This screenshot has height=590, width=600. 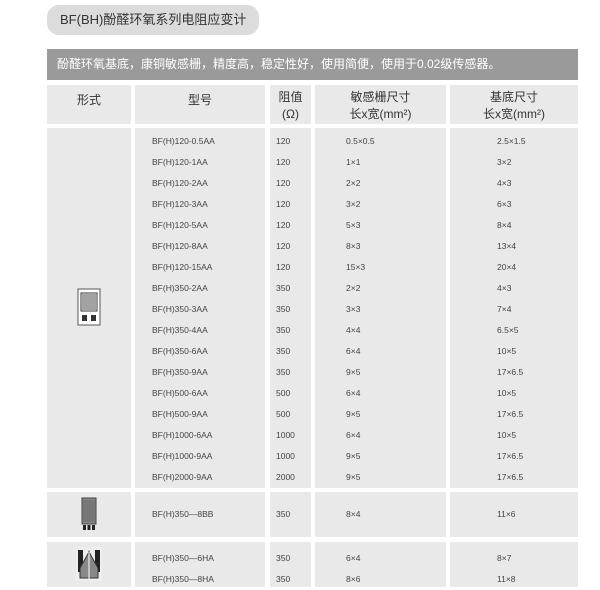 I want to click on base-size-value: 6.5×5, so click(x=508, y=330).